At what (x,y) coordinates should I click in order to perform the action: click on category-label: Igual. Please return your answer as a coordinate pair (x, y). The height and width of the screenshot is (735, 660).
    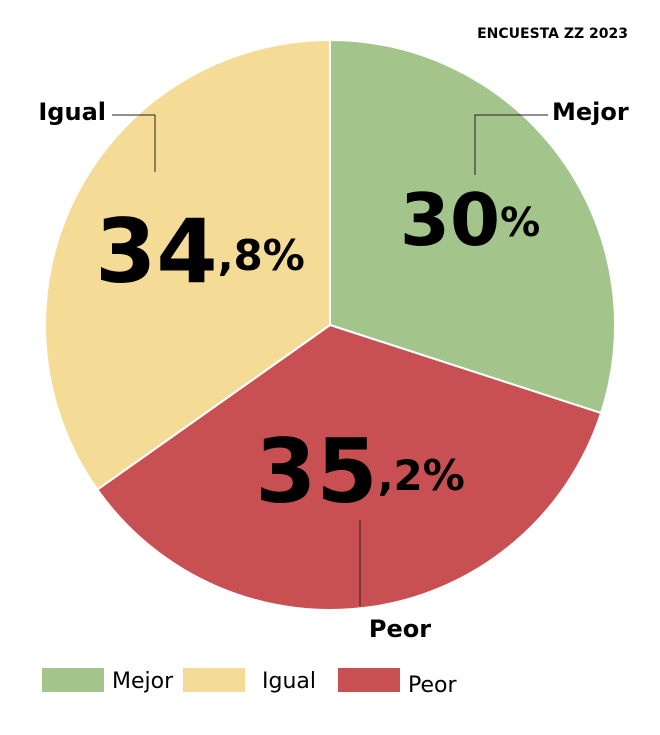
    Looking at the image, I should click on (72, 112).